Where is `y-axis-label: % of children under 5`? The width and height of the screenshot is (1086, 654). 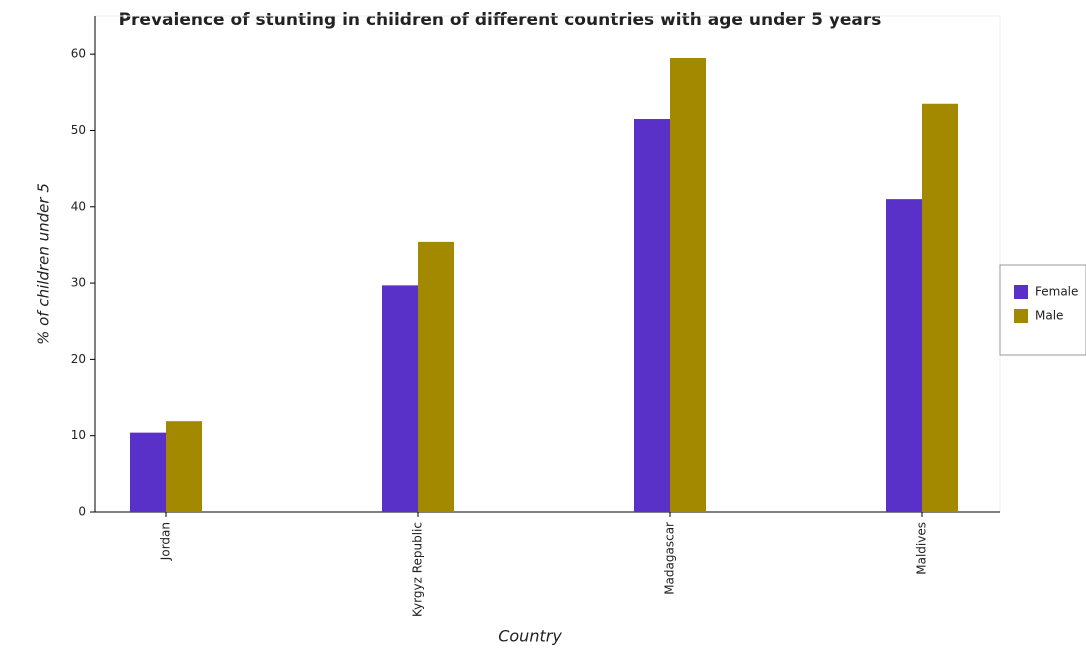 y-axis-label: % of children under 5 is located at coordinates (44, 264).